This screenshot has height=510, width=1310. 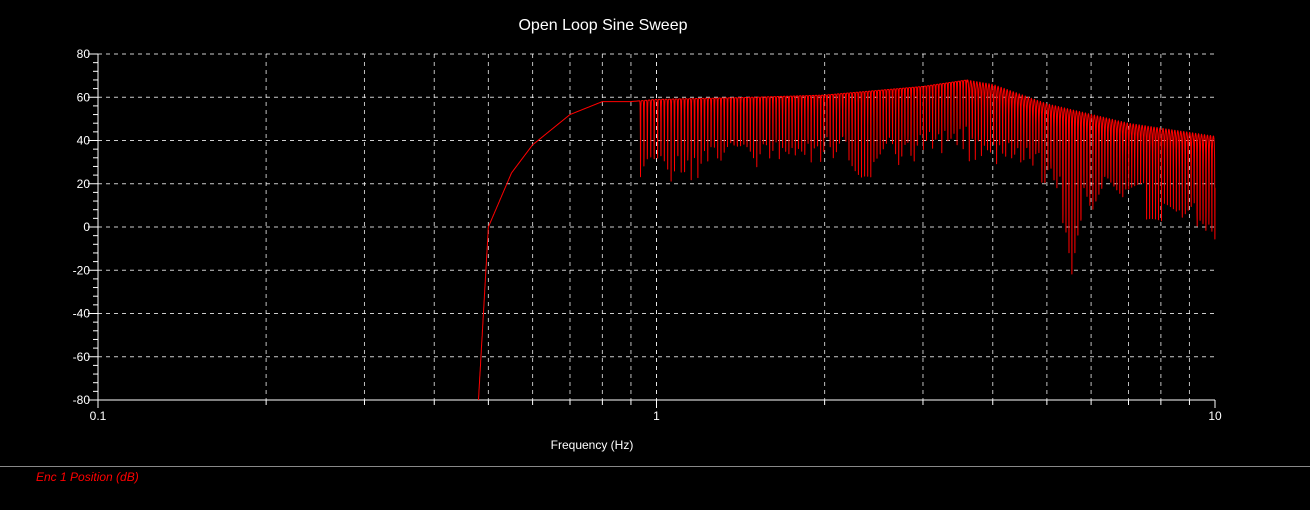 What do you see at coordinates (82, 400) in the screenshot?
I see `y-tick-label: -80` at bounding box center [82, 400].